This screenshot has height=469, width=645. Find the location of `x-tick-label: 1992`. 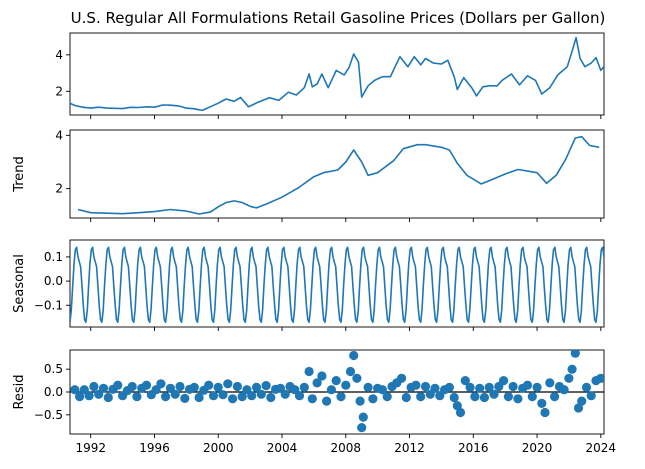

x-tick-label: 1992 is located at coordinates (90, 448).